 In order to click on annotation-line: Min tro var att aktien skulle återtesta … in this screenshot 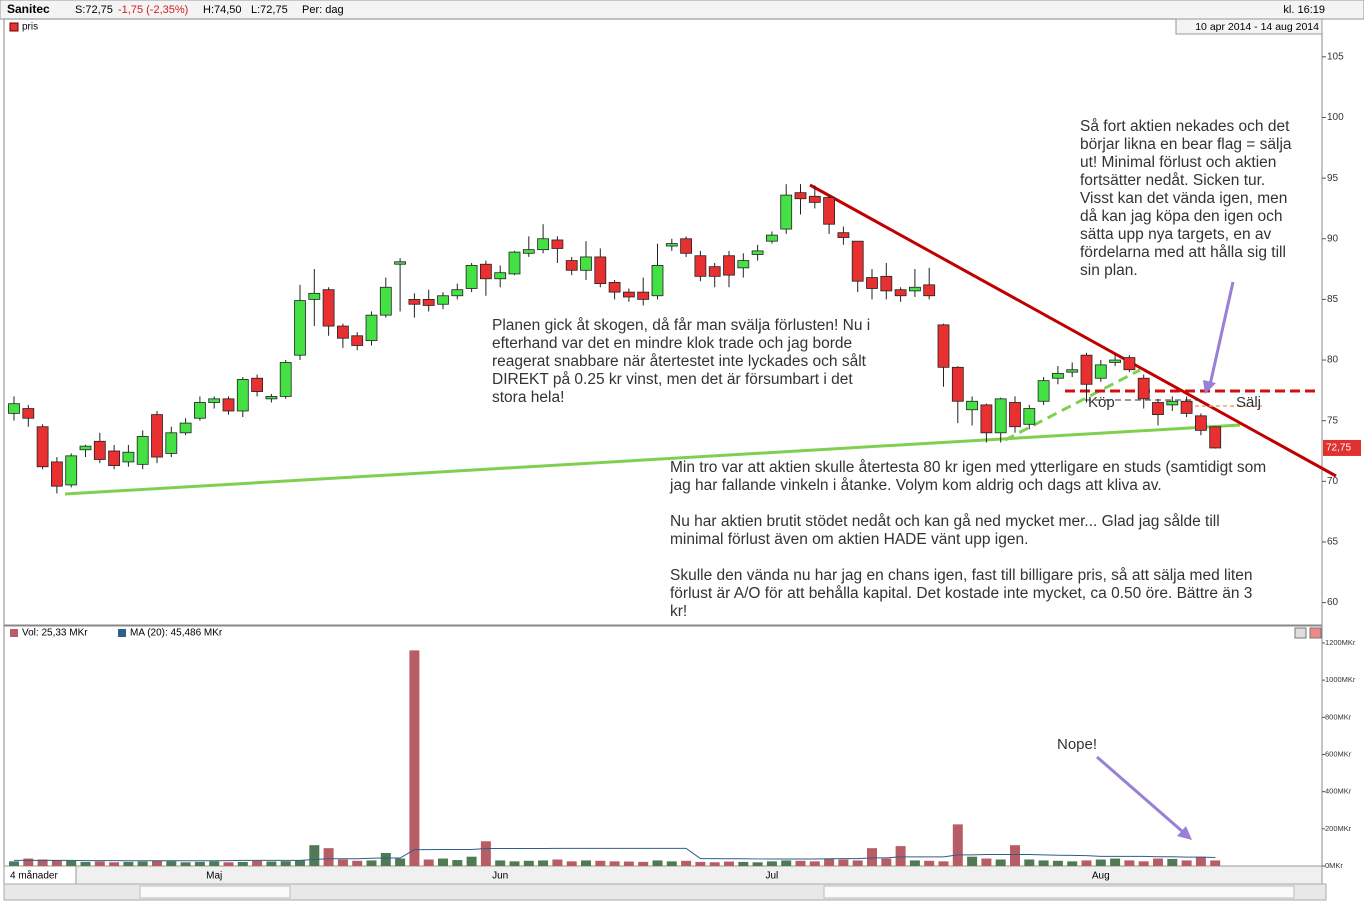, I will do `click(968, 467)`.